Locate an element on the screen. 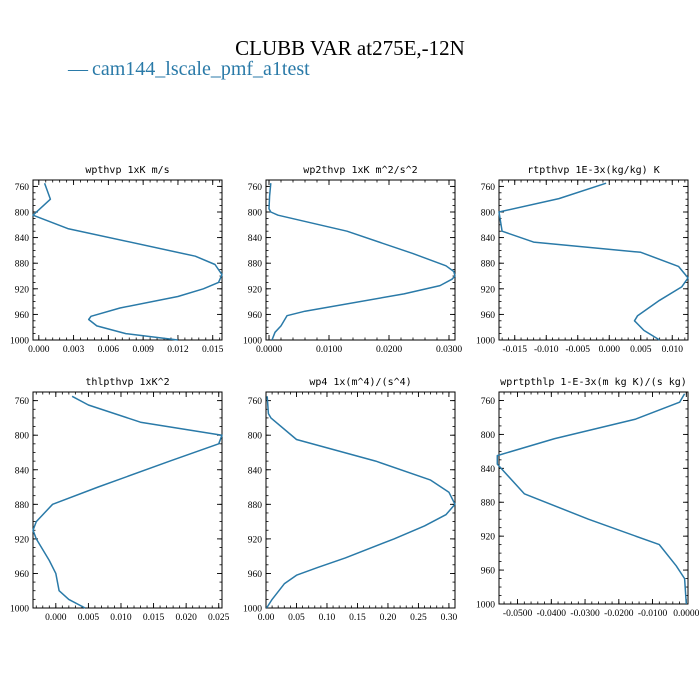 The width and height of the screenshot is (700, 700). x-tick-label: 0.012 is located at coordinates (178, 350).